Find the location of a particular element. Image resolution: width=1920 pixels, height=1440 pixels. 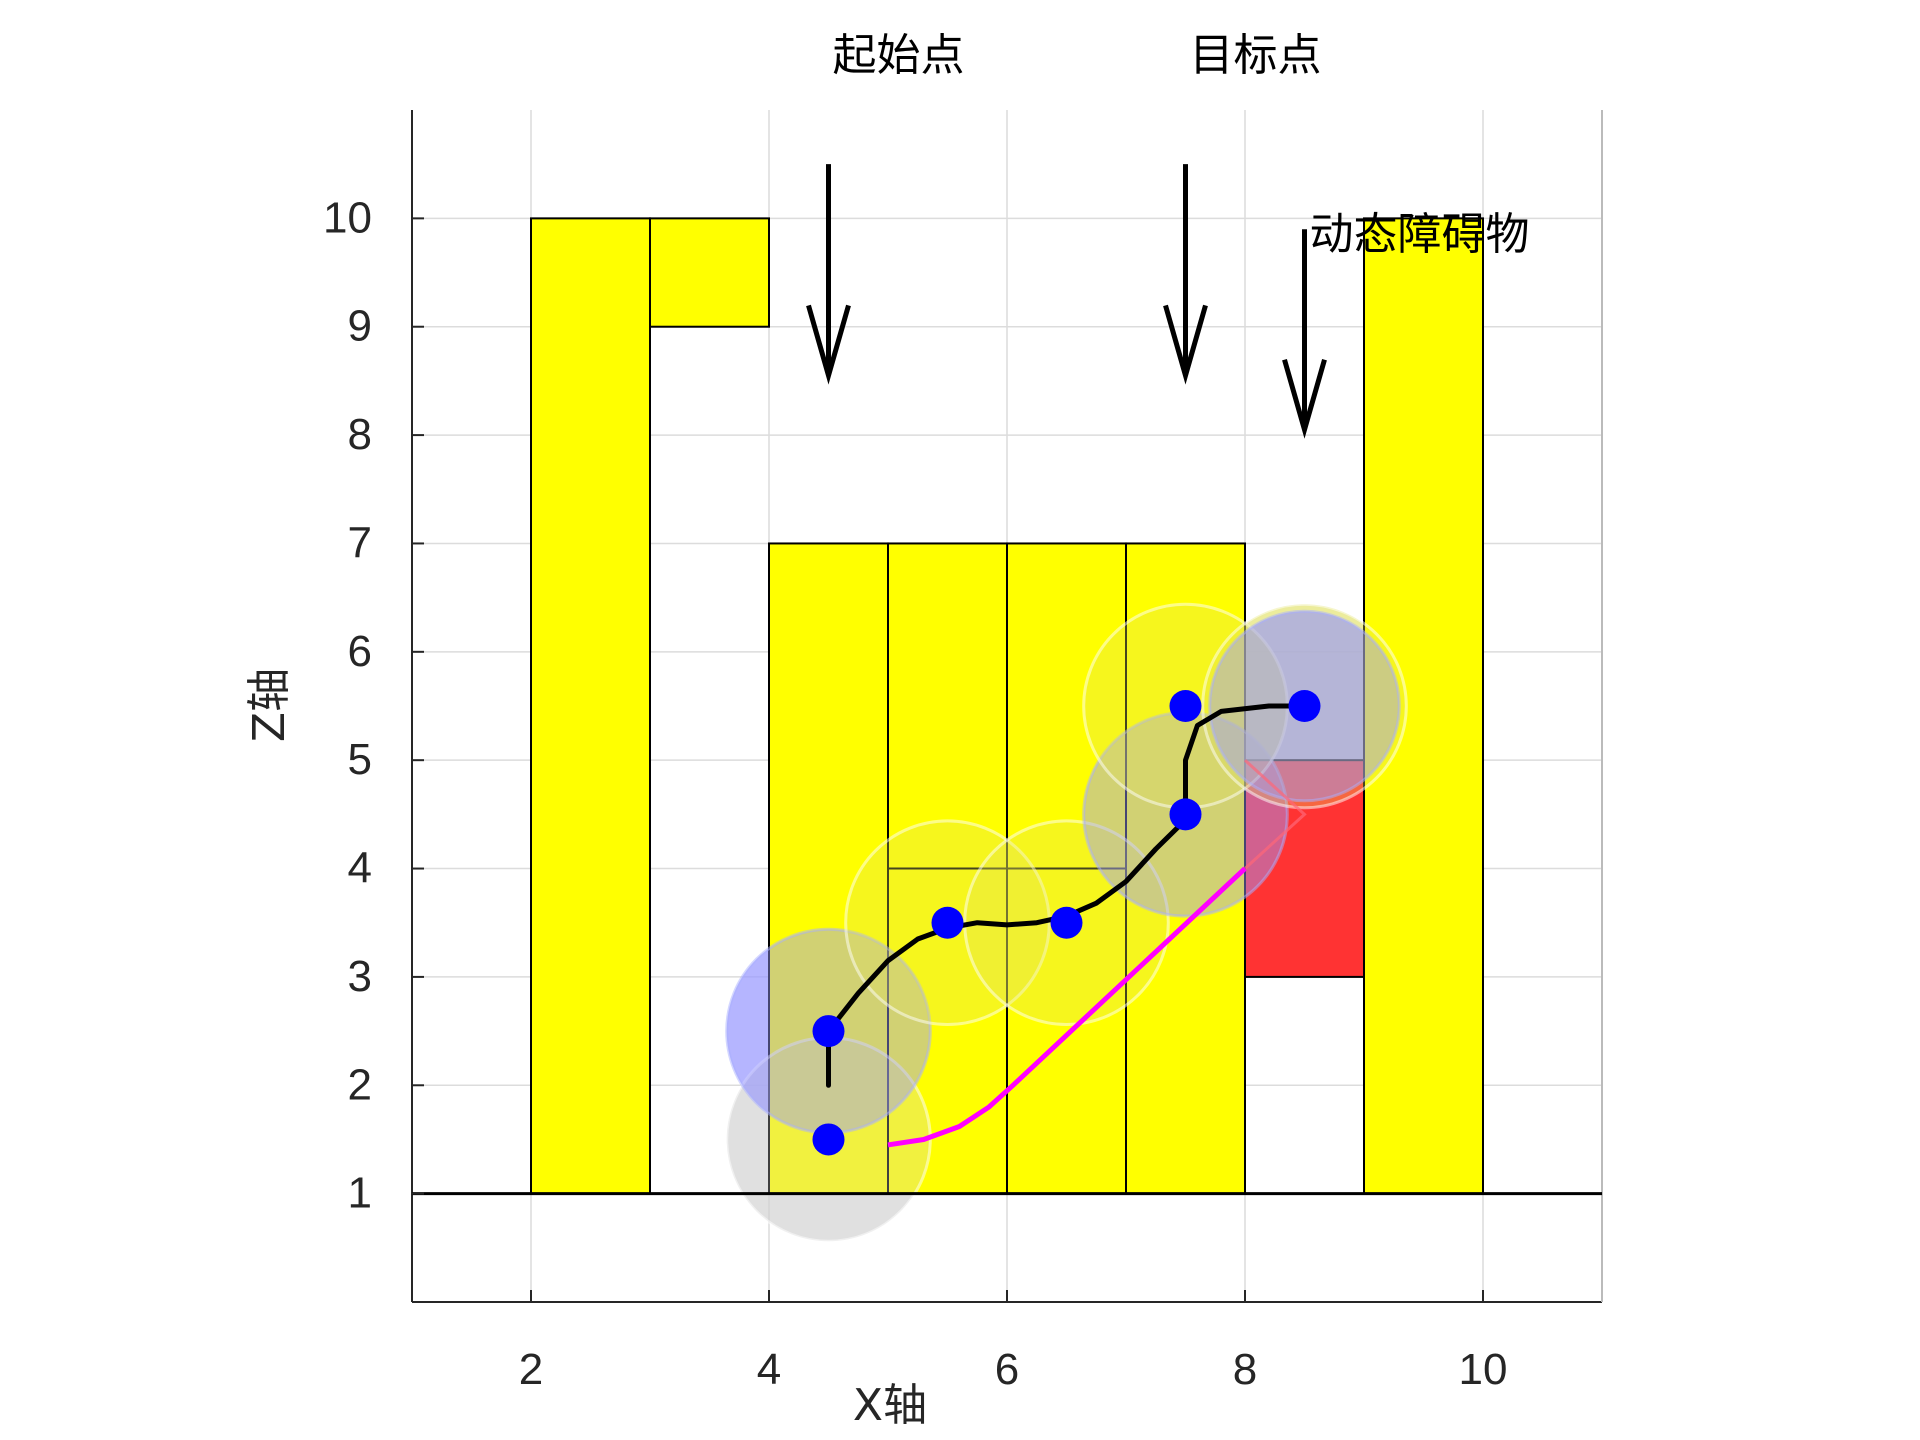

y-axis-label: Z轴 is located at coordinates (269, 705).